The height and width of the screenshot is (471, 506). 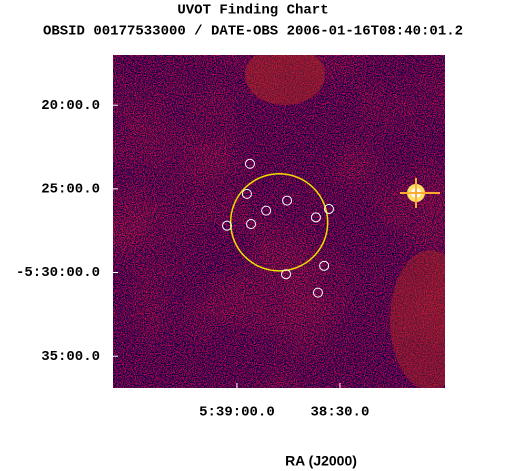 What do you see at coordinates (237, 413) in the screenshot?
I see `x-tick-label: 5:39:00.0` at bounding box center [237, 413].